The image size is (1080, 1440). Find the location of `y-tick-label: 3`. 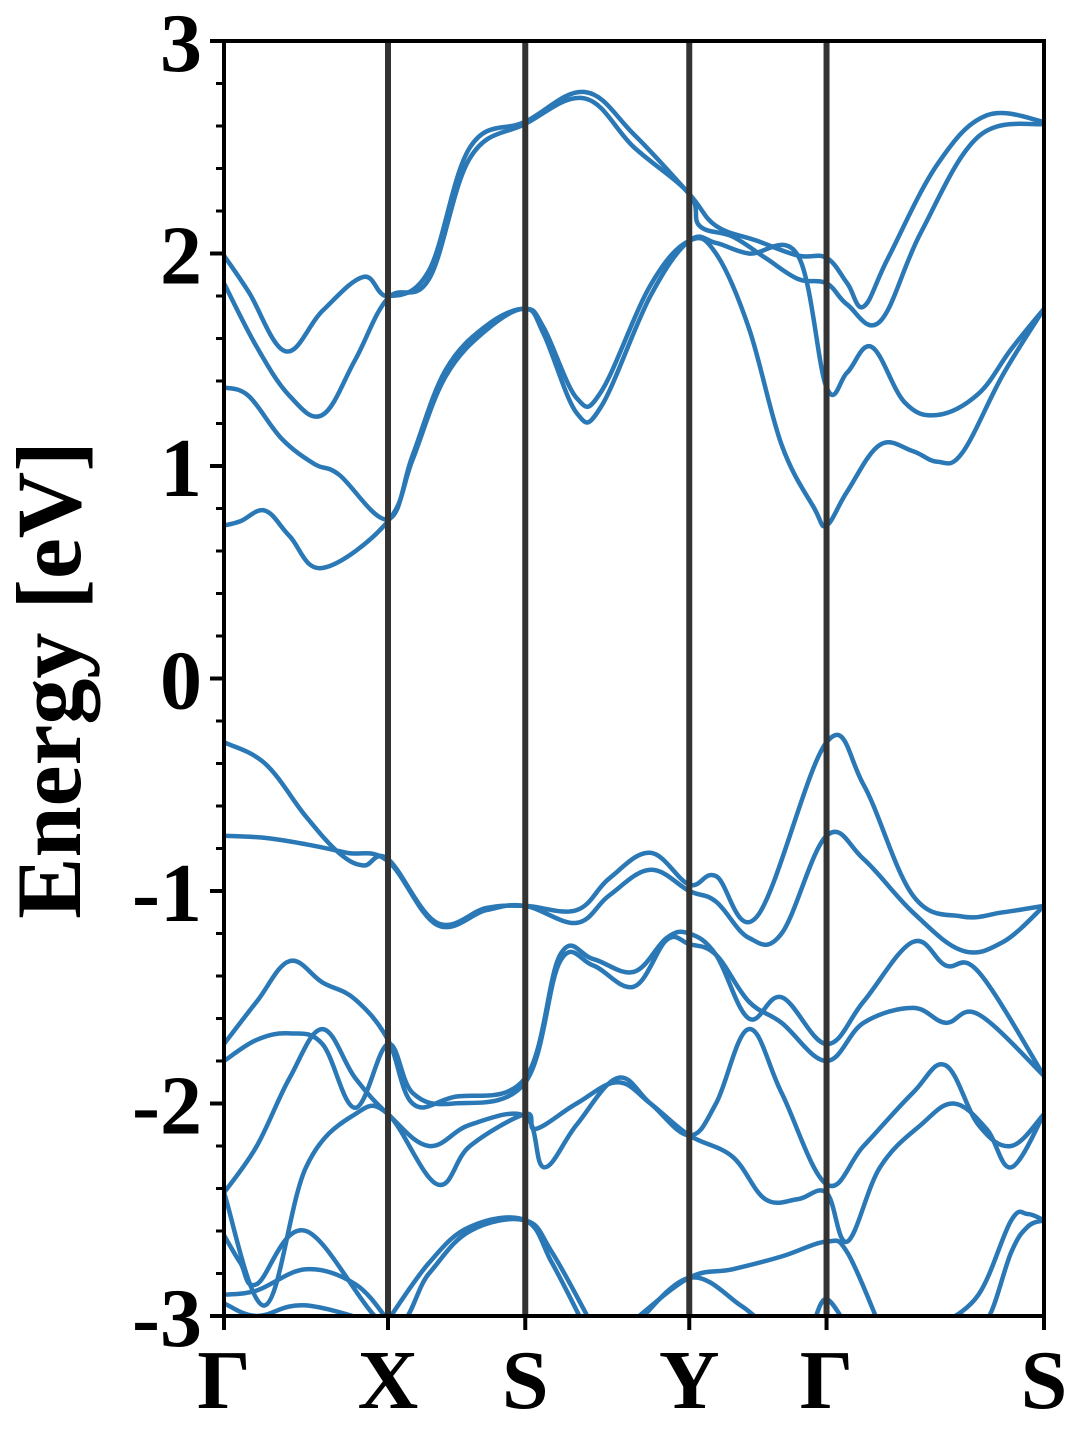

y-tick-label: 3 is located at coordinates (181, 45).